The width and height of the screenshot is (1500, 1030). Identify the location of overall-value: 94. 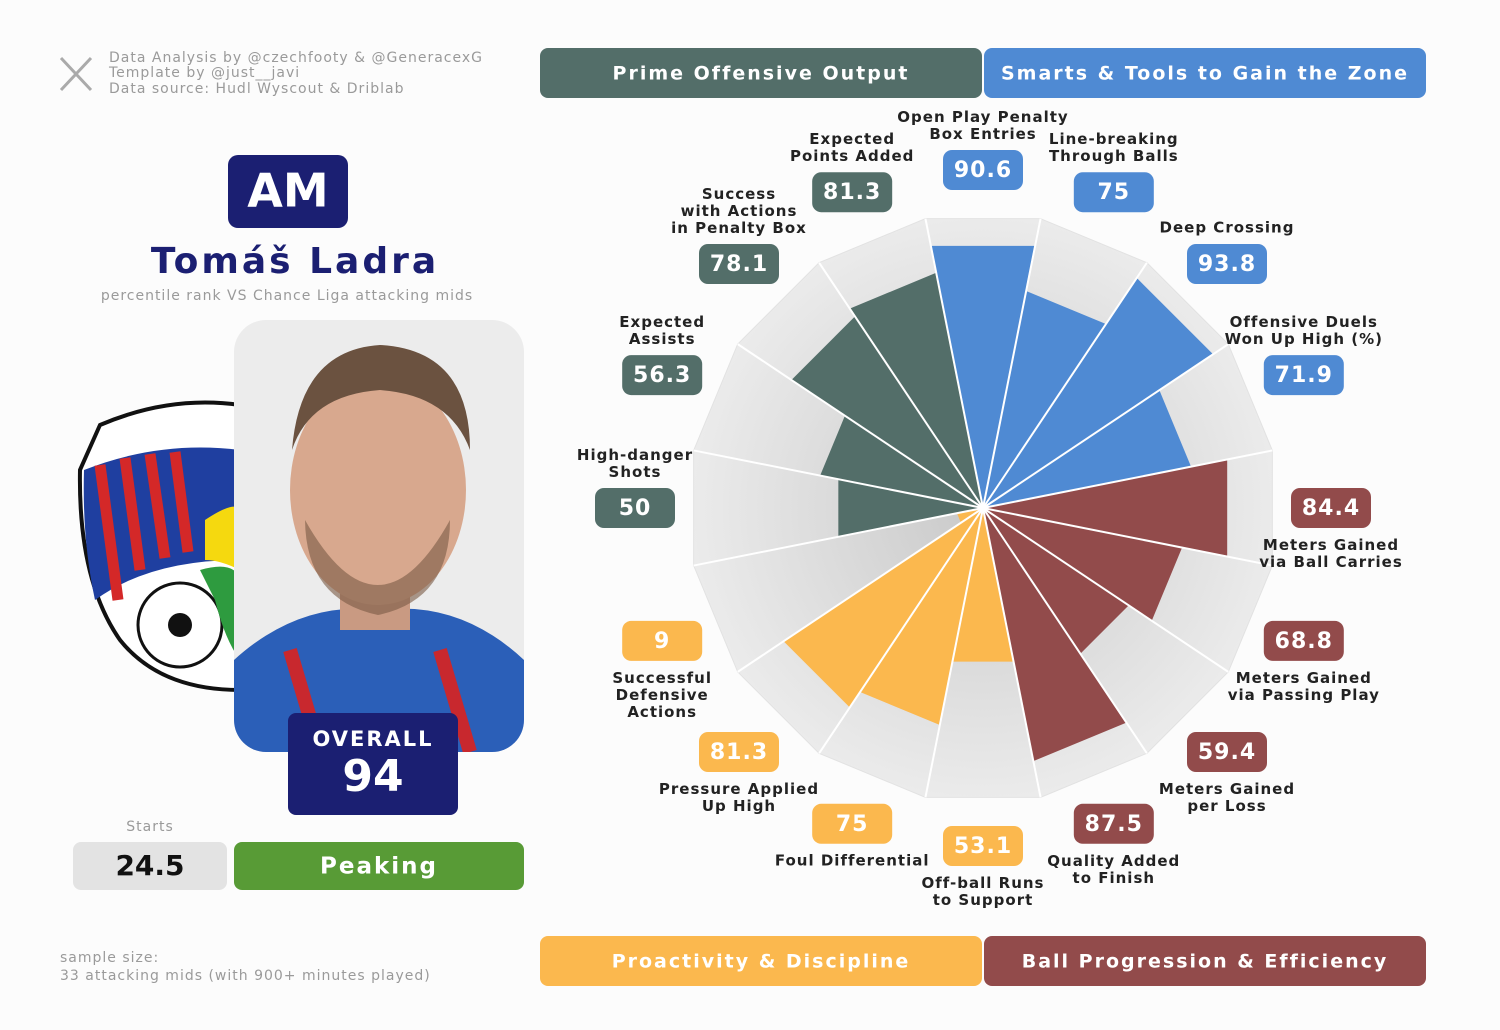
(372, 776).